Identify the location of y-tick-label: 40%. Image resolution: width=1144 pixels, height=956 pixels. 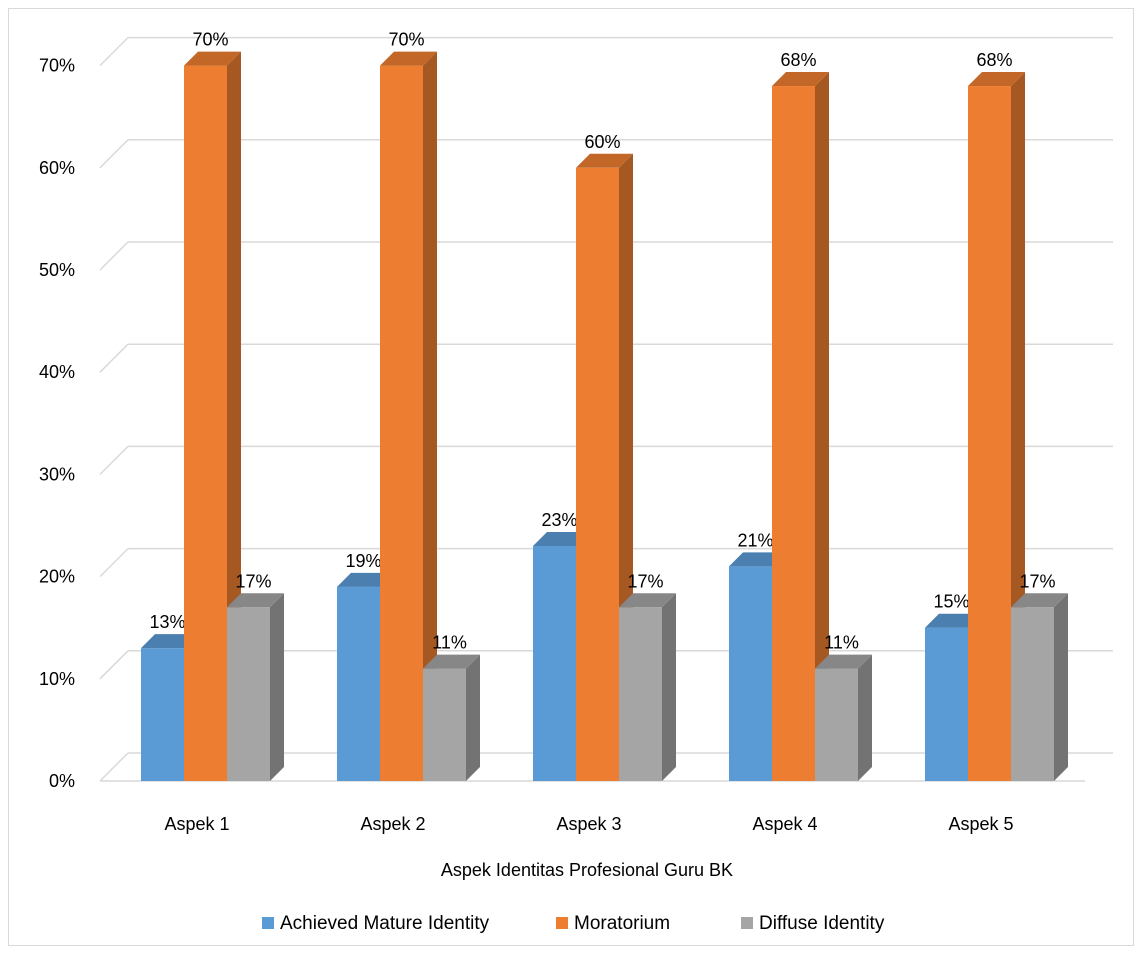
(57, 372).